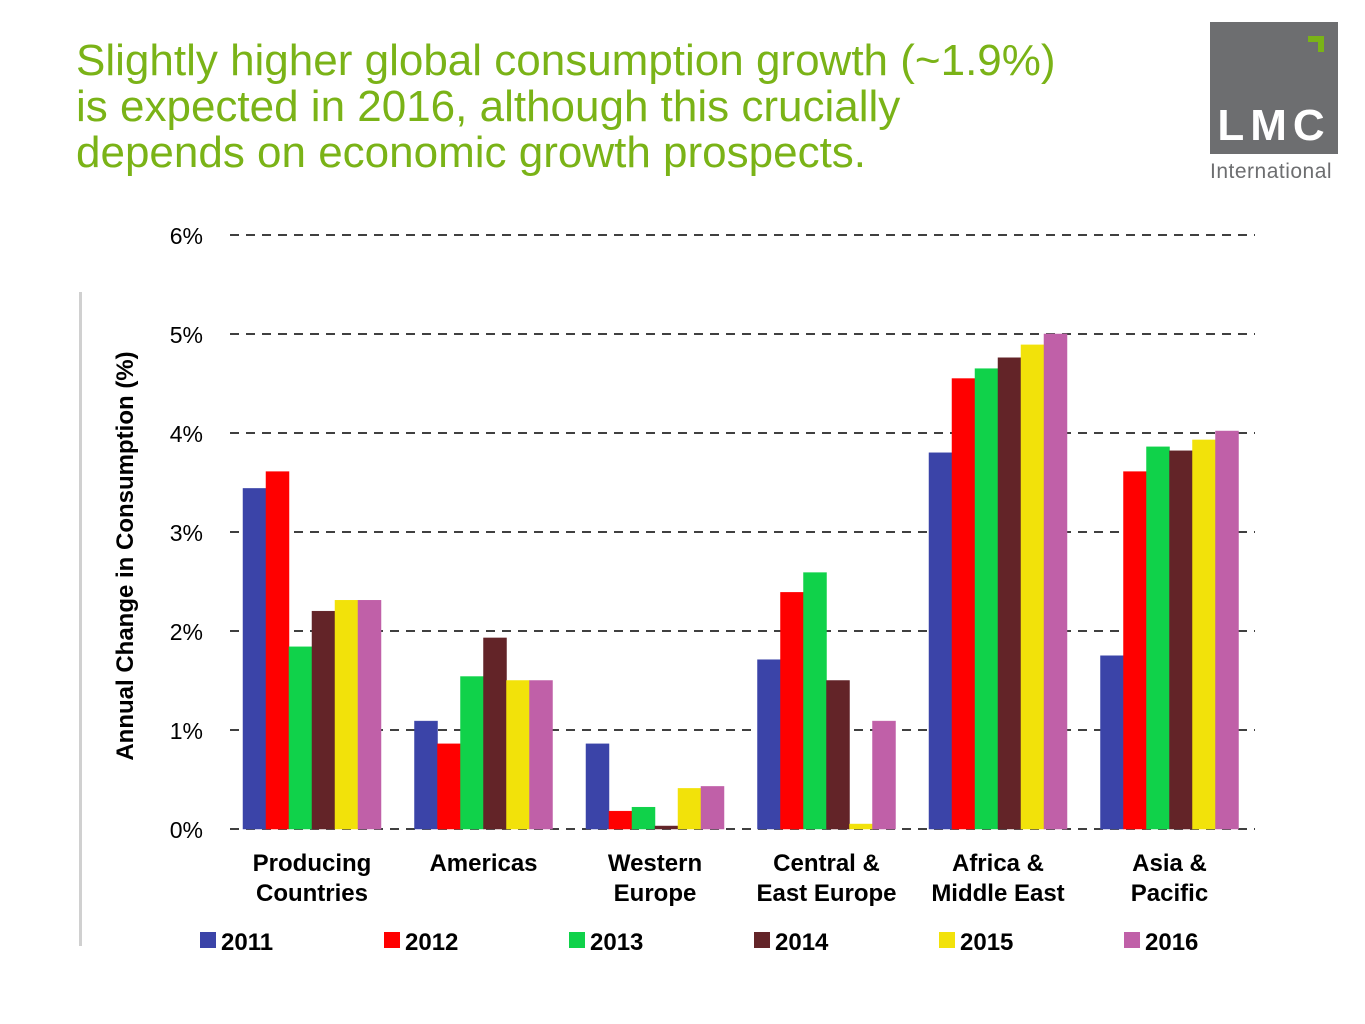  Describe the element at coordinates (1169, 893) in the screenshot. I see `category-label-5-1: Pacific` at that location.